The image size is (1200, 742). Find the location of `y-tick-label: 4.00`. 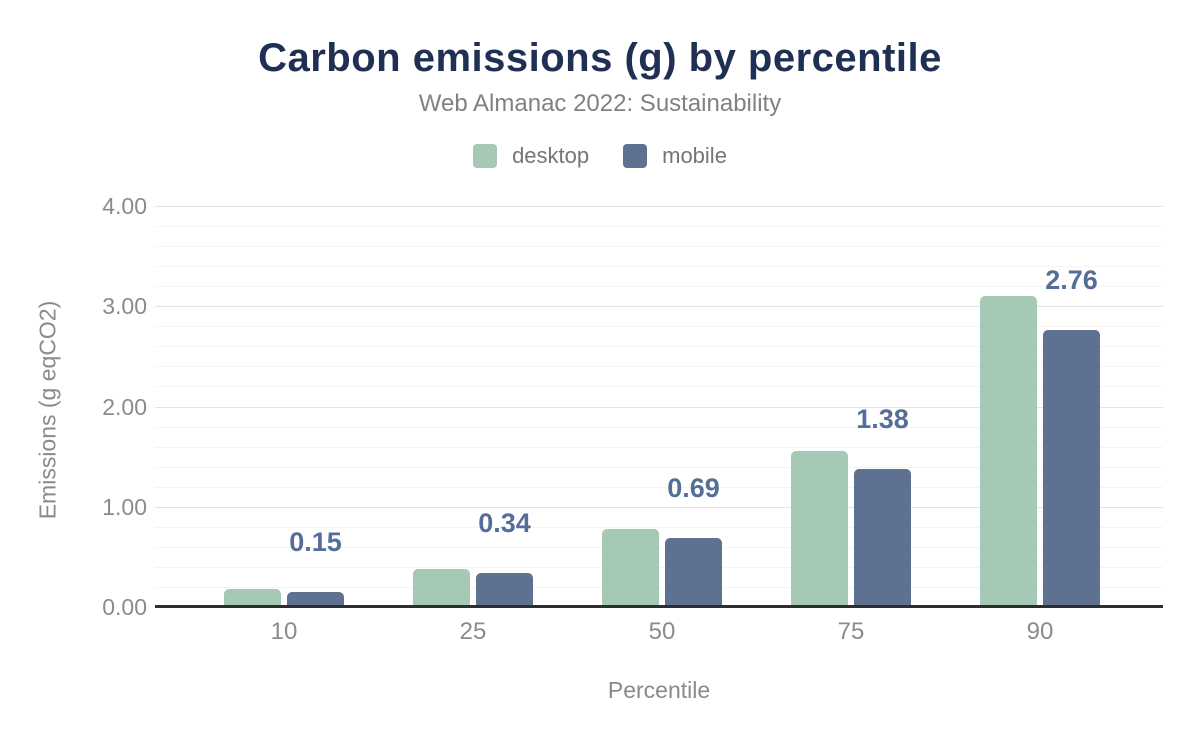

y-tick-label: 4.00 is located at coordinates (124, 206).